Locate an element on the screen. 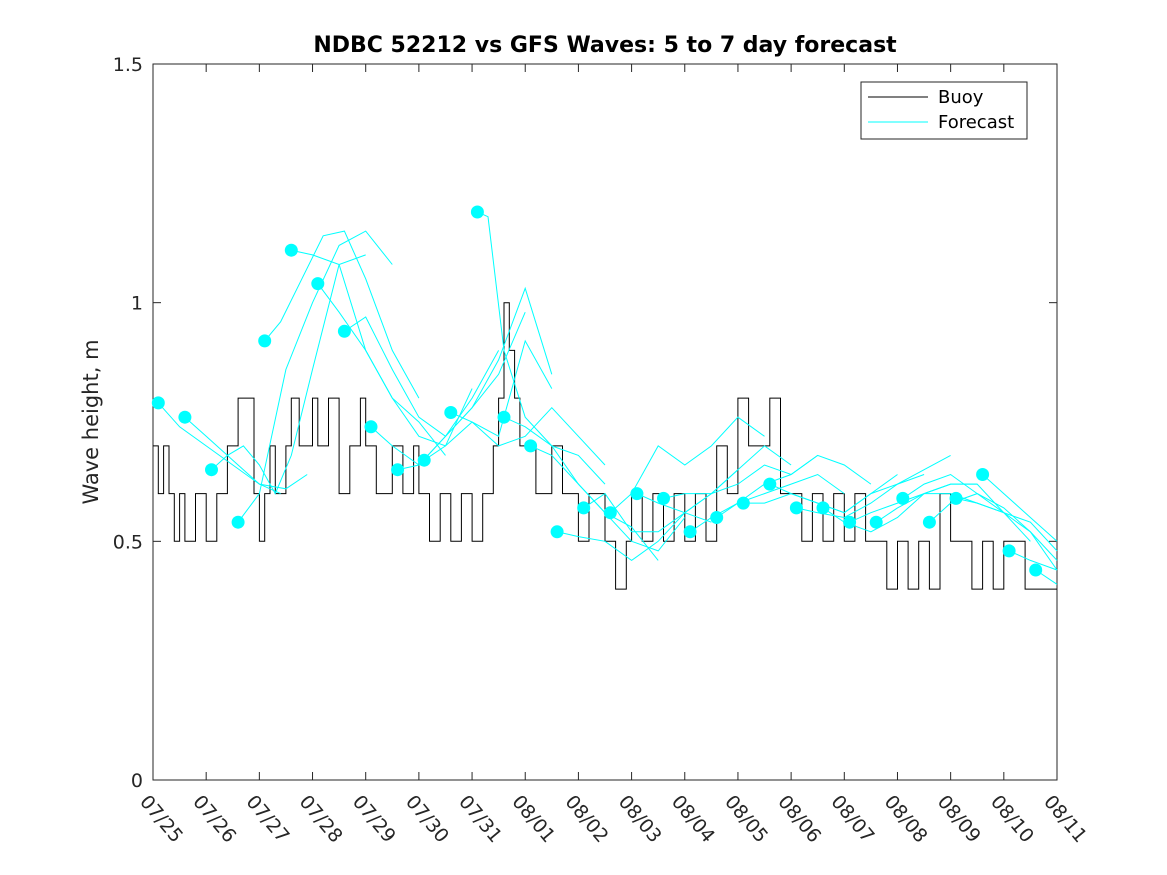 Image resolution: width=1167 pixels, height=875 pixels. legend-box is located at coordinates (944, 110).